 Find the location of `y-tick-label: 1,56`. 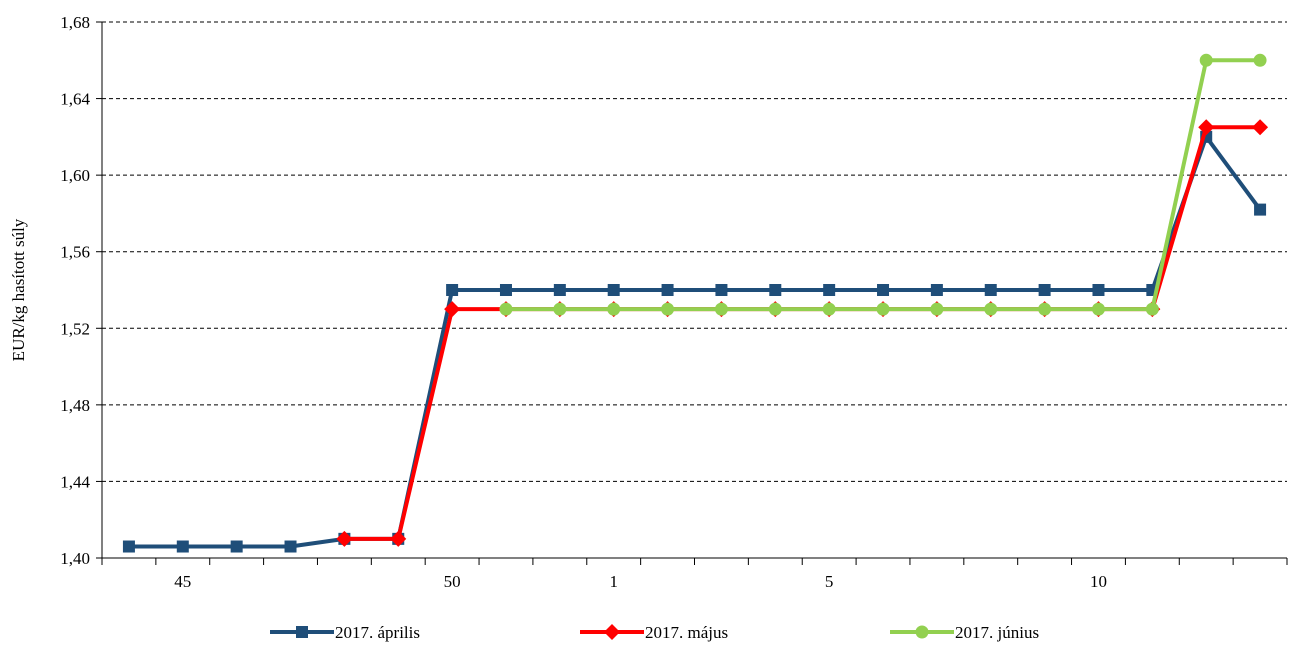

y-tick-label: 1,56 is located at coordinates (75, 252).